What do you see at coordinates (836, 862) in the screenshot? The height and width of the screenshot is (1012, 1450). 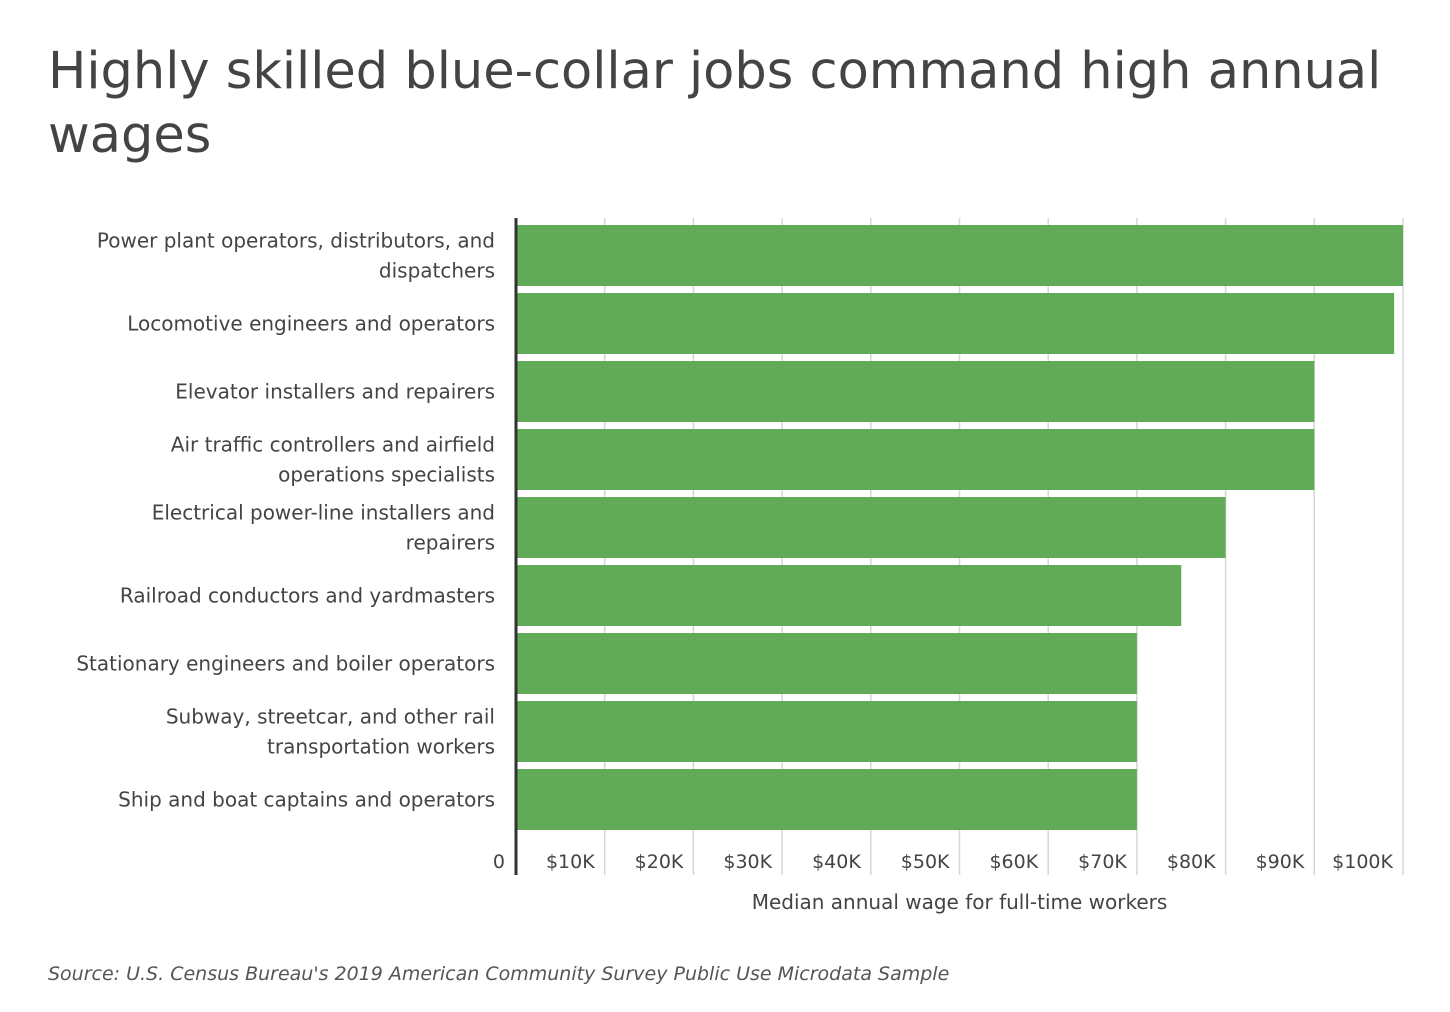 I see `x-tick-label: $40K` at bounding box center [836, 862].